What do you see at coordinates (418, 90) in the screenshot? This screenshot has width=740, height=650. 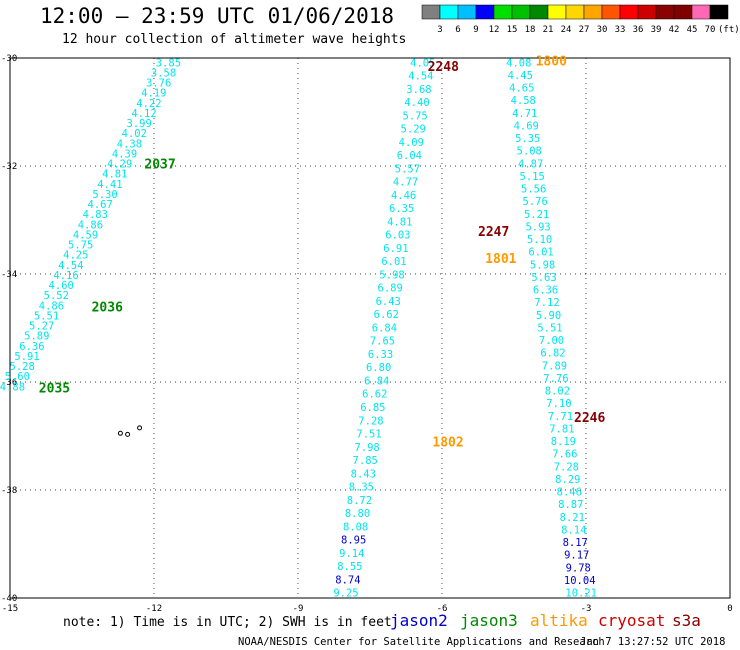 I see `swh-value: 3.68` at bounding box center [418, 90].